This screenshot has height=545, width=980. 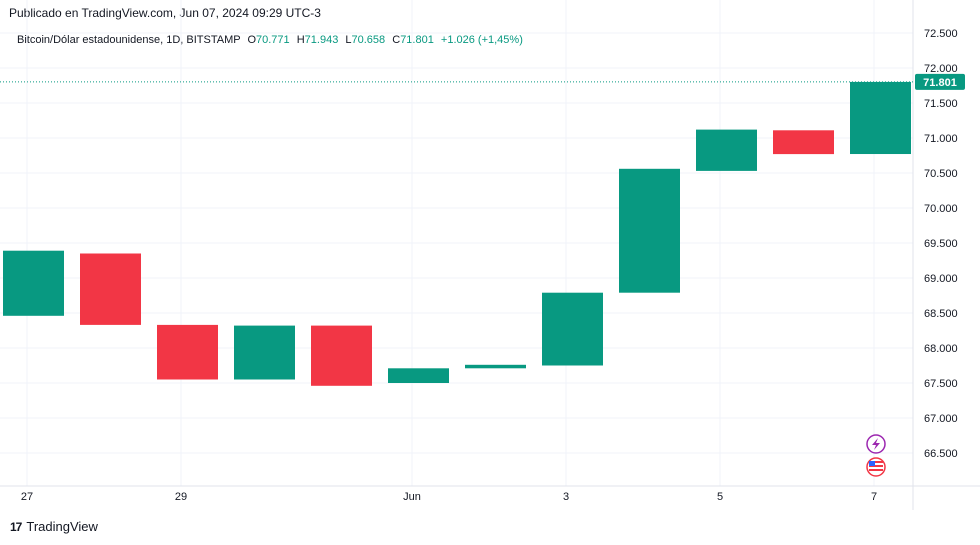 I want to click on y-tick-label: 67.000, so click(x=941, y=419).